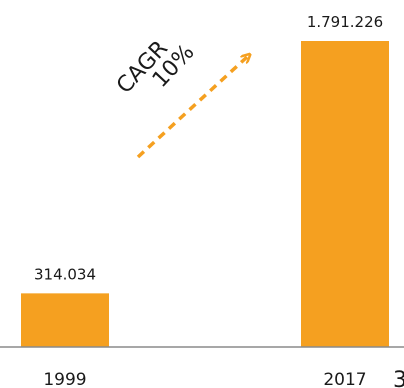  Describe the element at coordinates (155, 67) in the screenshot. I see `cagr-annotation: CAGR 10%` at that location.